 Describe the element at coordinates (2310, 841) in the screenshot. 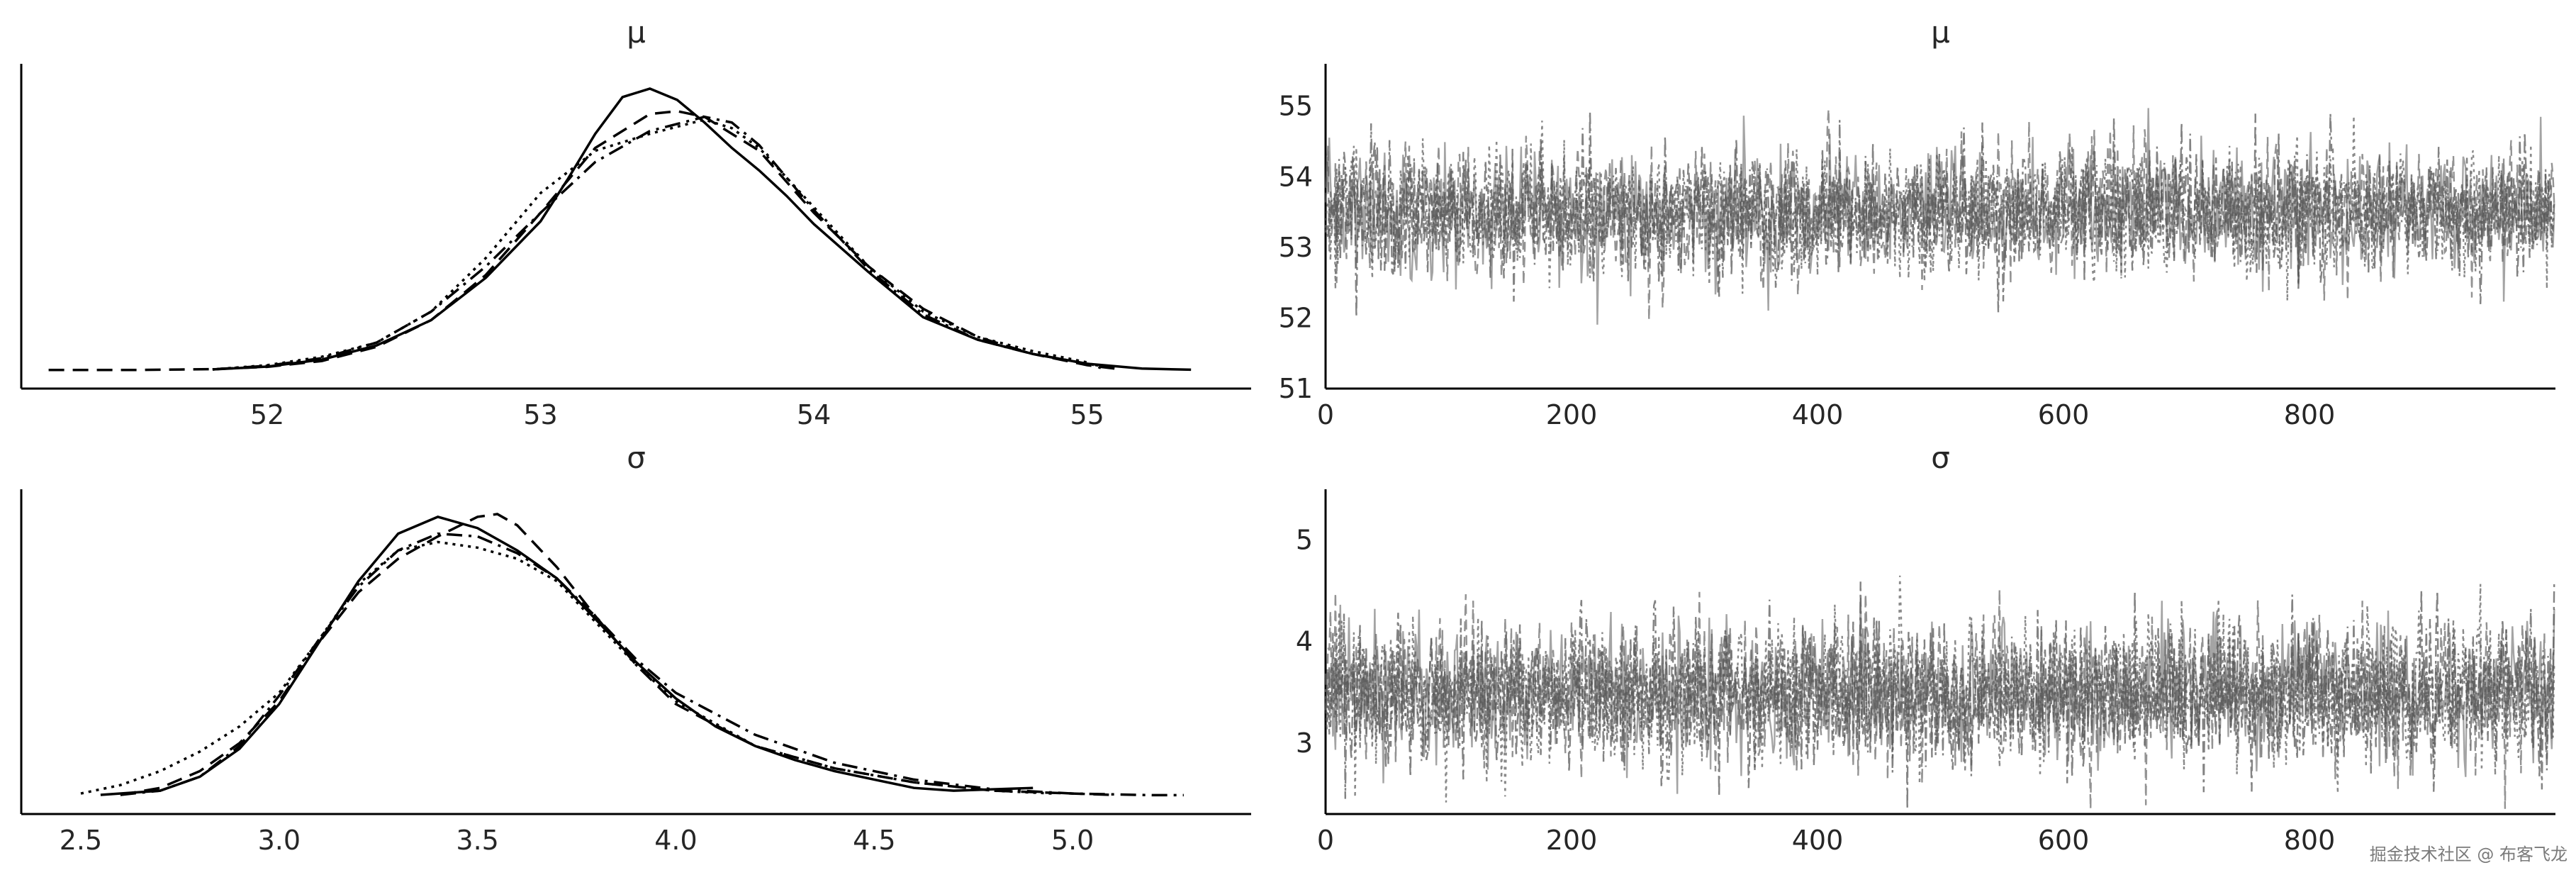

I see `sigma-trace-xtick-label: 800` at that location.